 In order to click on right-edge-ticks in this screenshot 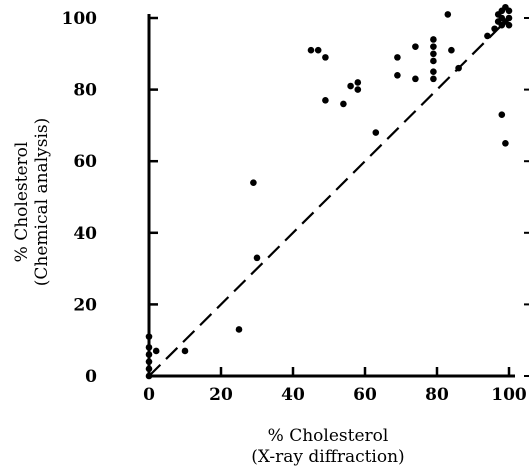, I will do `click(526, 197)`.